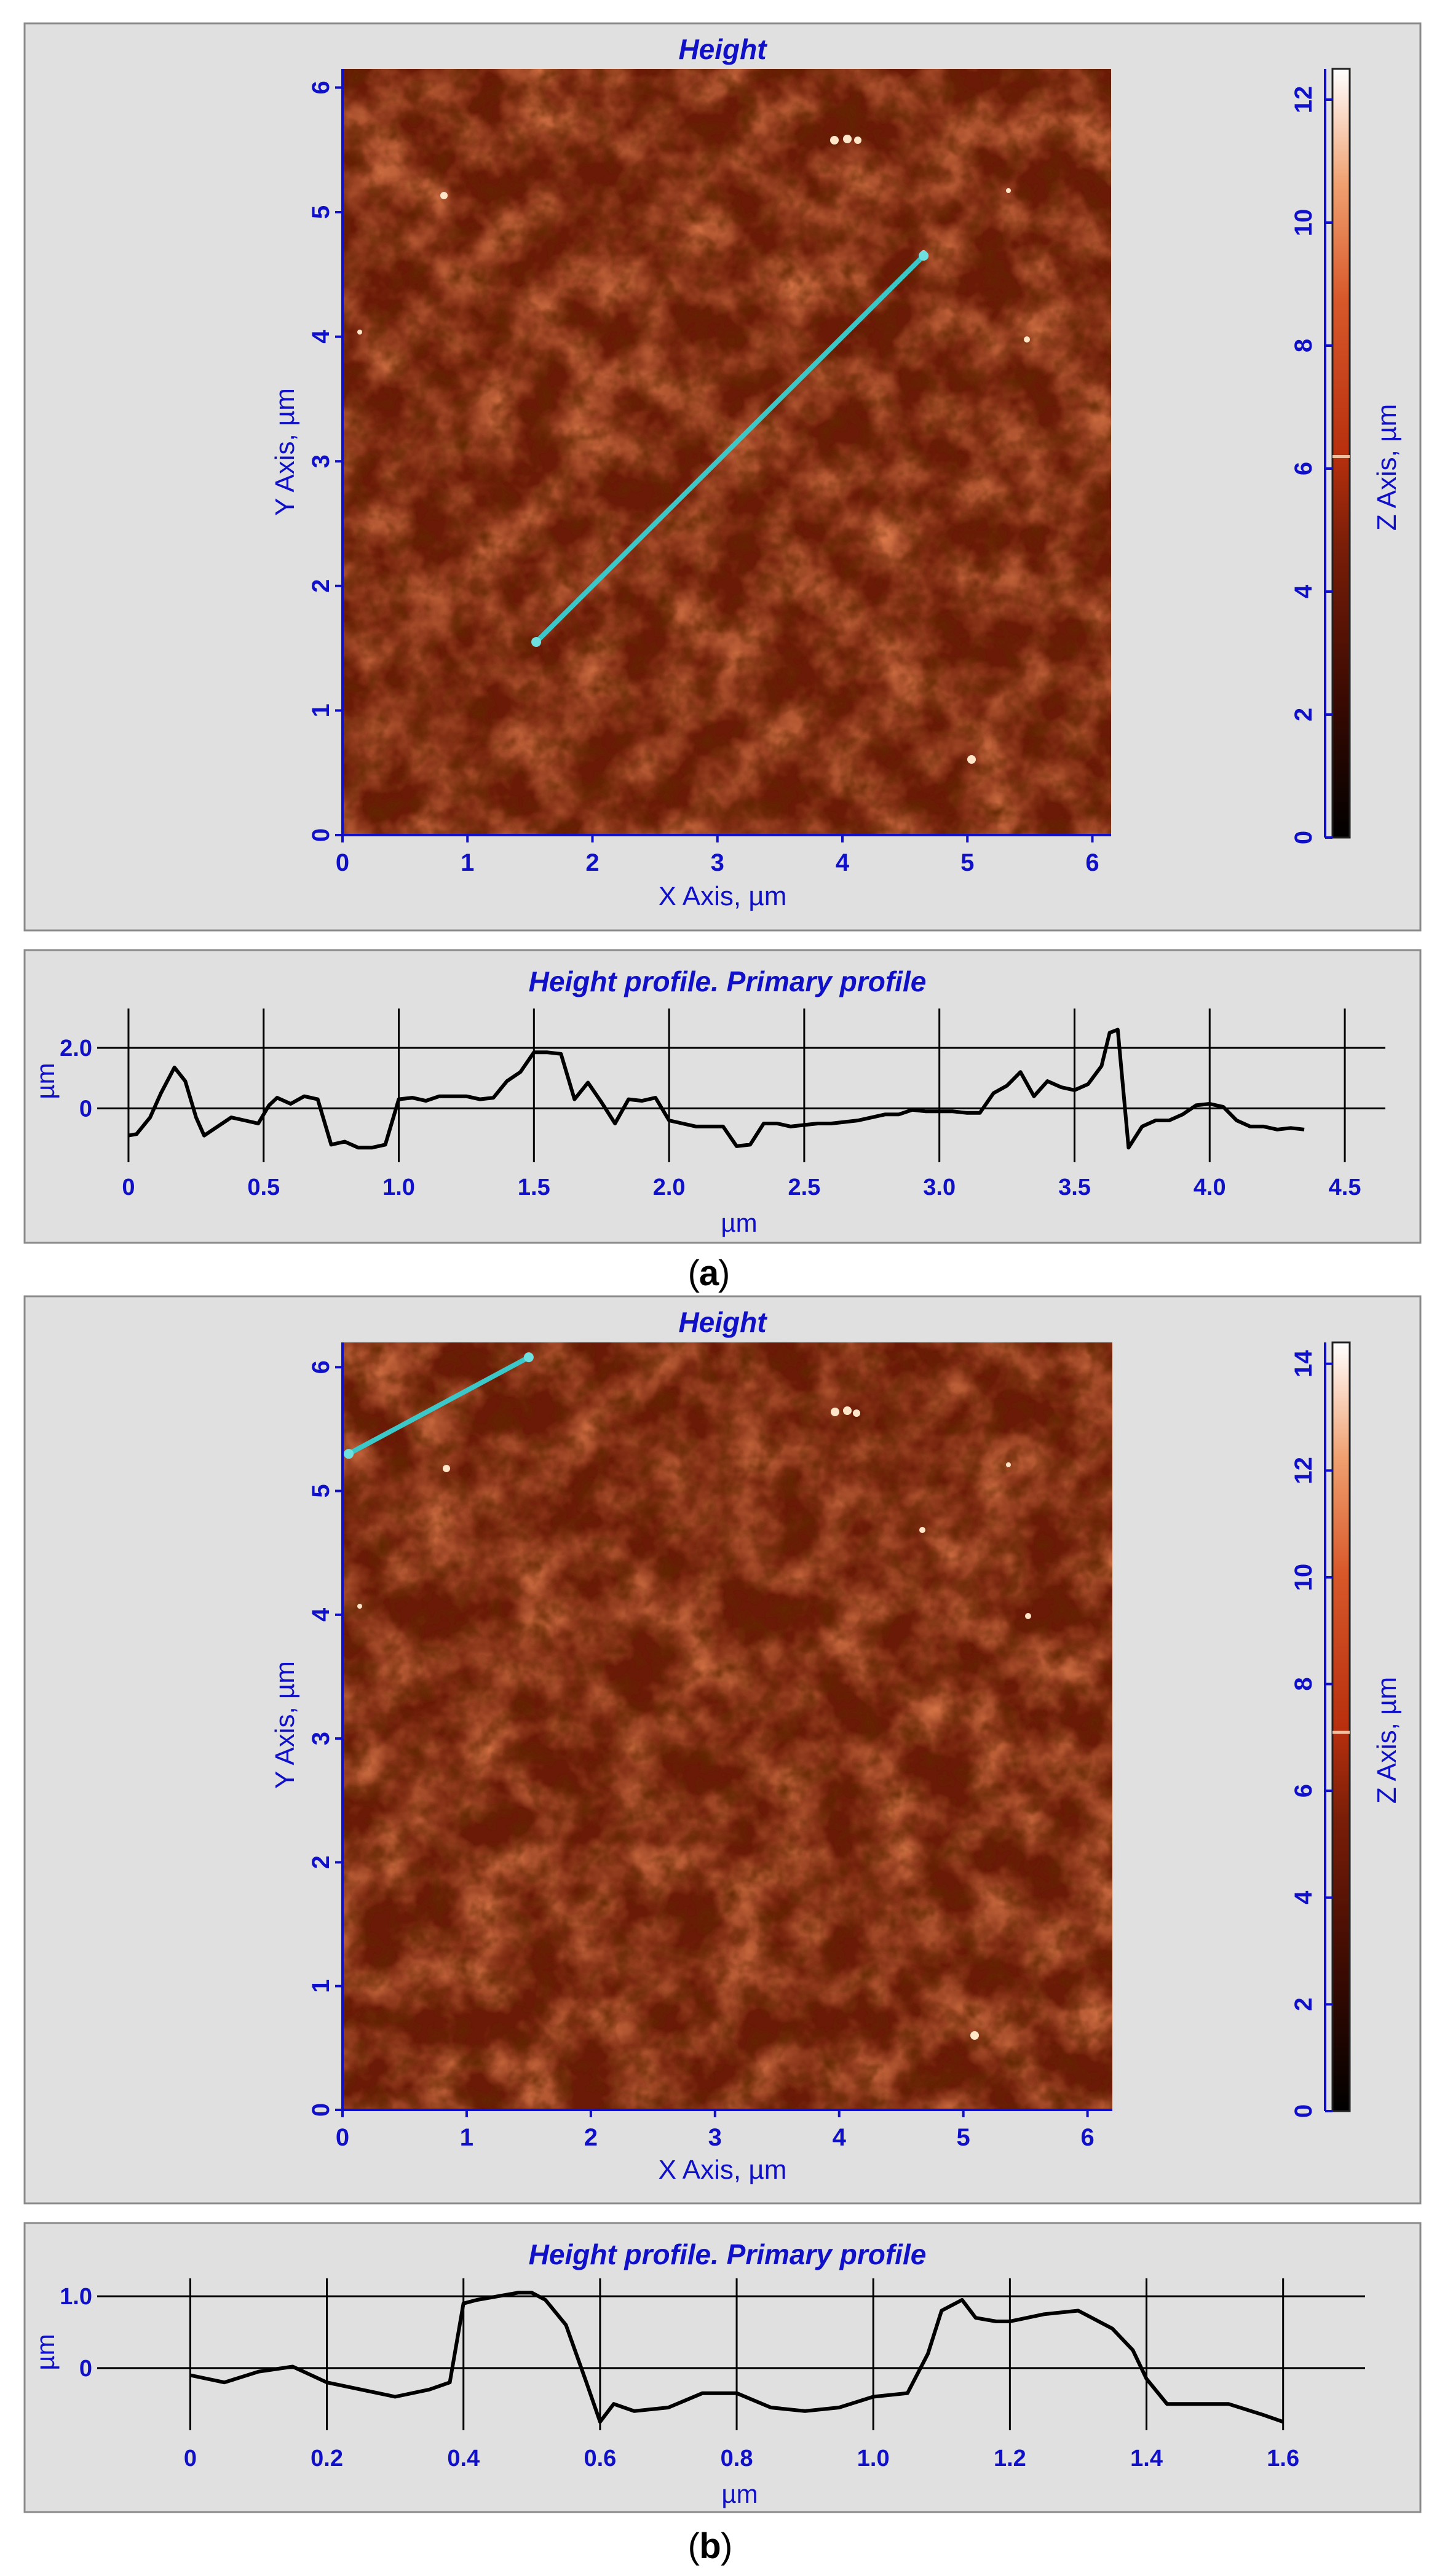  I want to click on panel-b-profile-title: Height profile. Primary profile, so click(728, 2254).